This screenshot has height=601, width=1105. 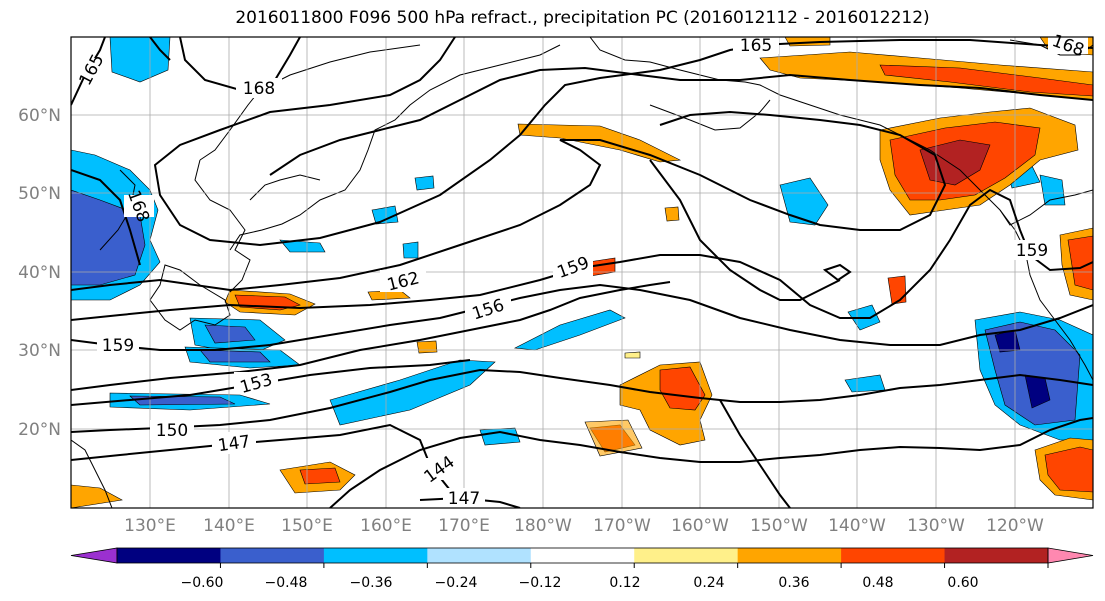 I want to click on shade-orange-small2, so click(x=672, y=214).